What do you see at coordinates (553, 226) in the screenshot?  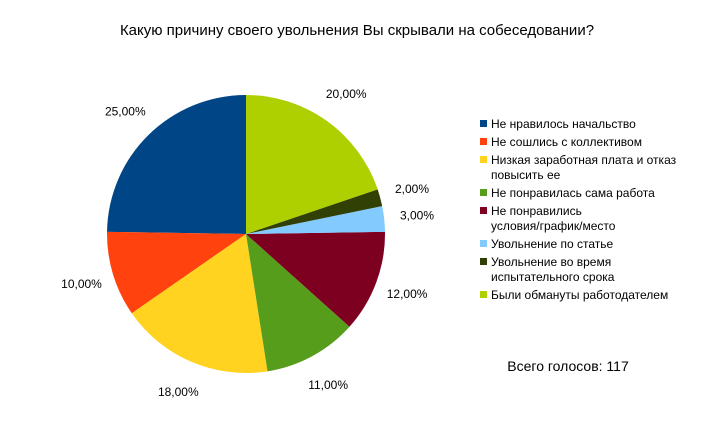 I see `legend-label: условия/график/место` at bounding box center [553, 226].